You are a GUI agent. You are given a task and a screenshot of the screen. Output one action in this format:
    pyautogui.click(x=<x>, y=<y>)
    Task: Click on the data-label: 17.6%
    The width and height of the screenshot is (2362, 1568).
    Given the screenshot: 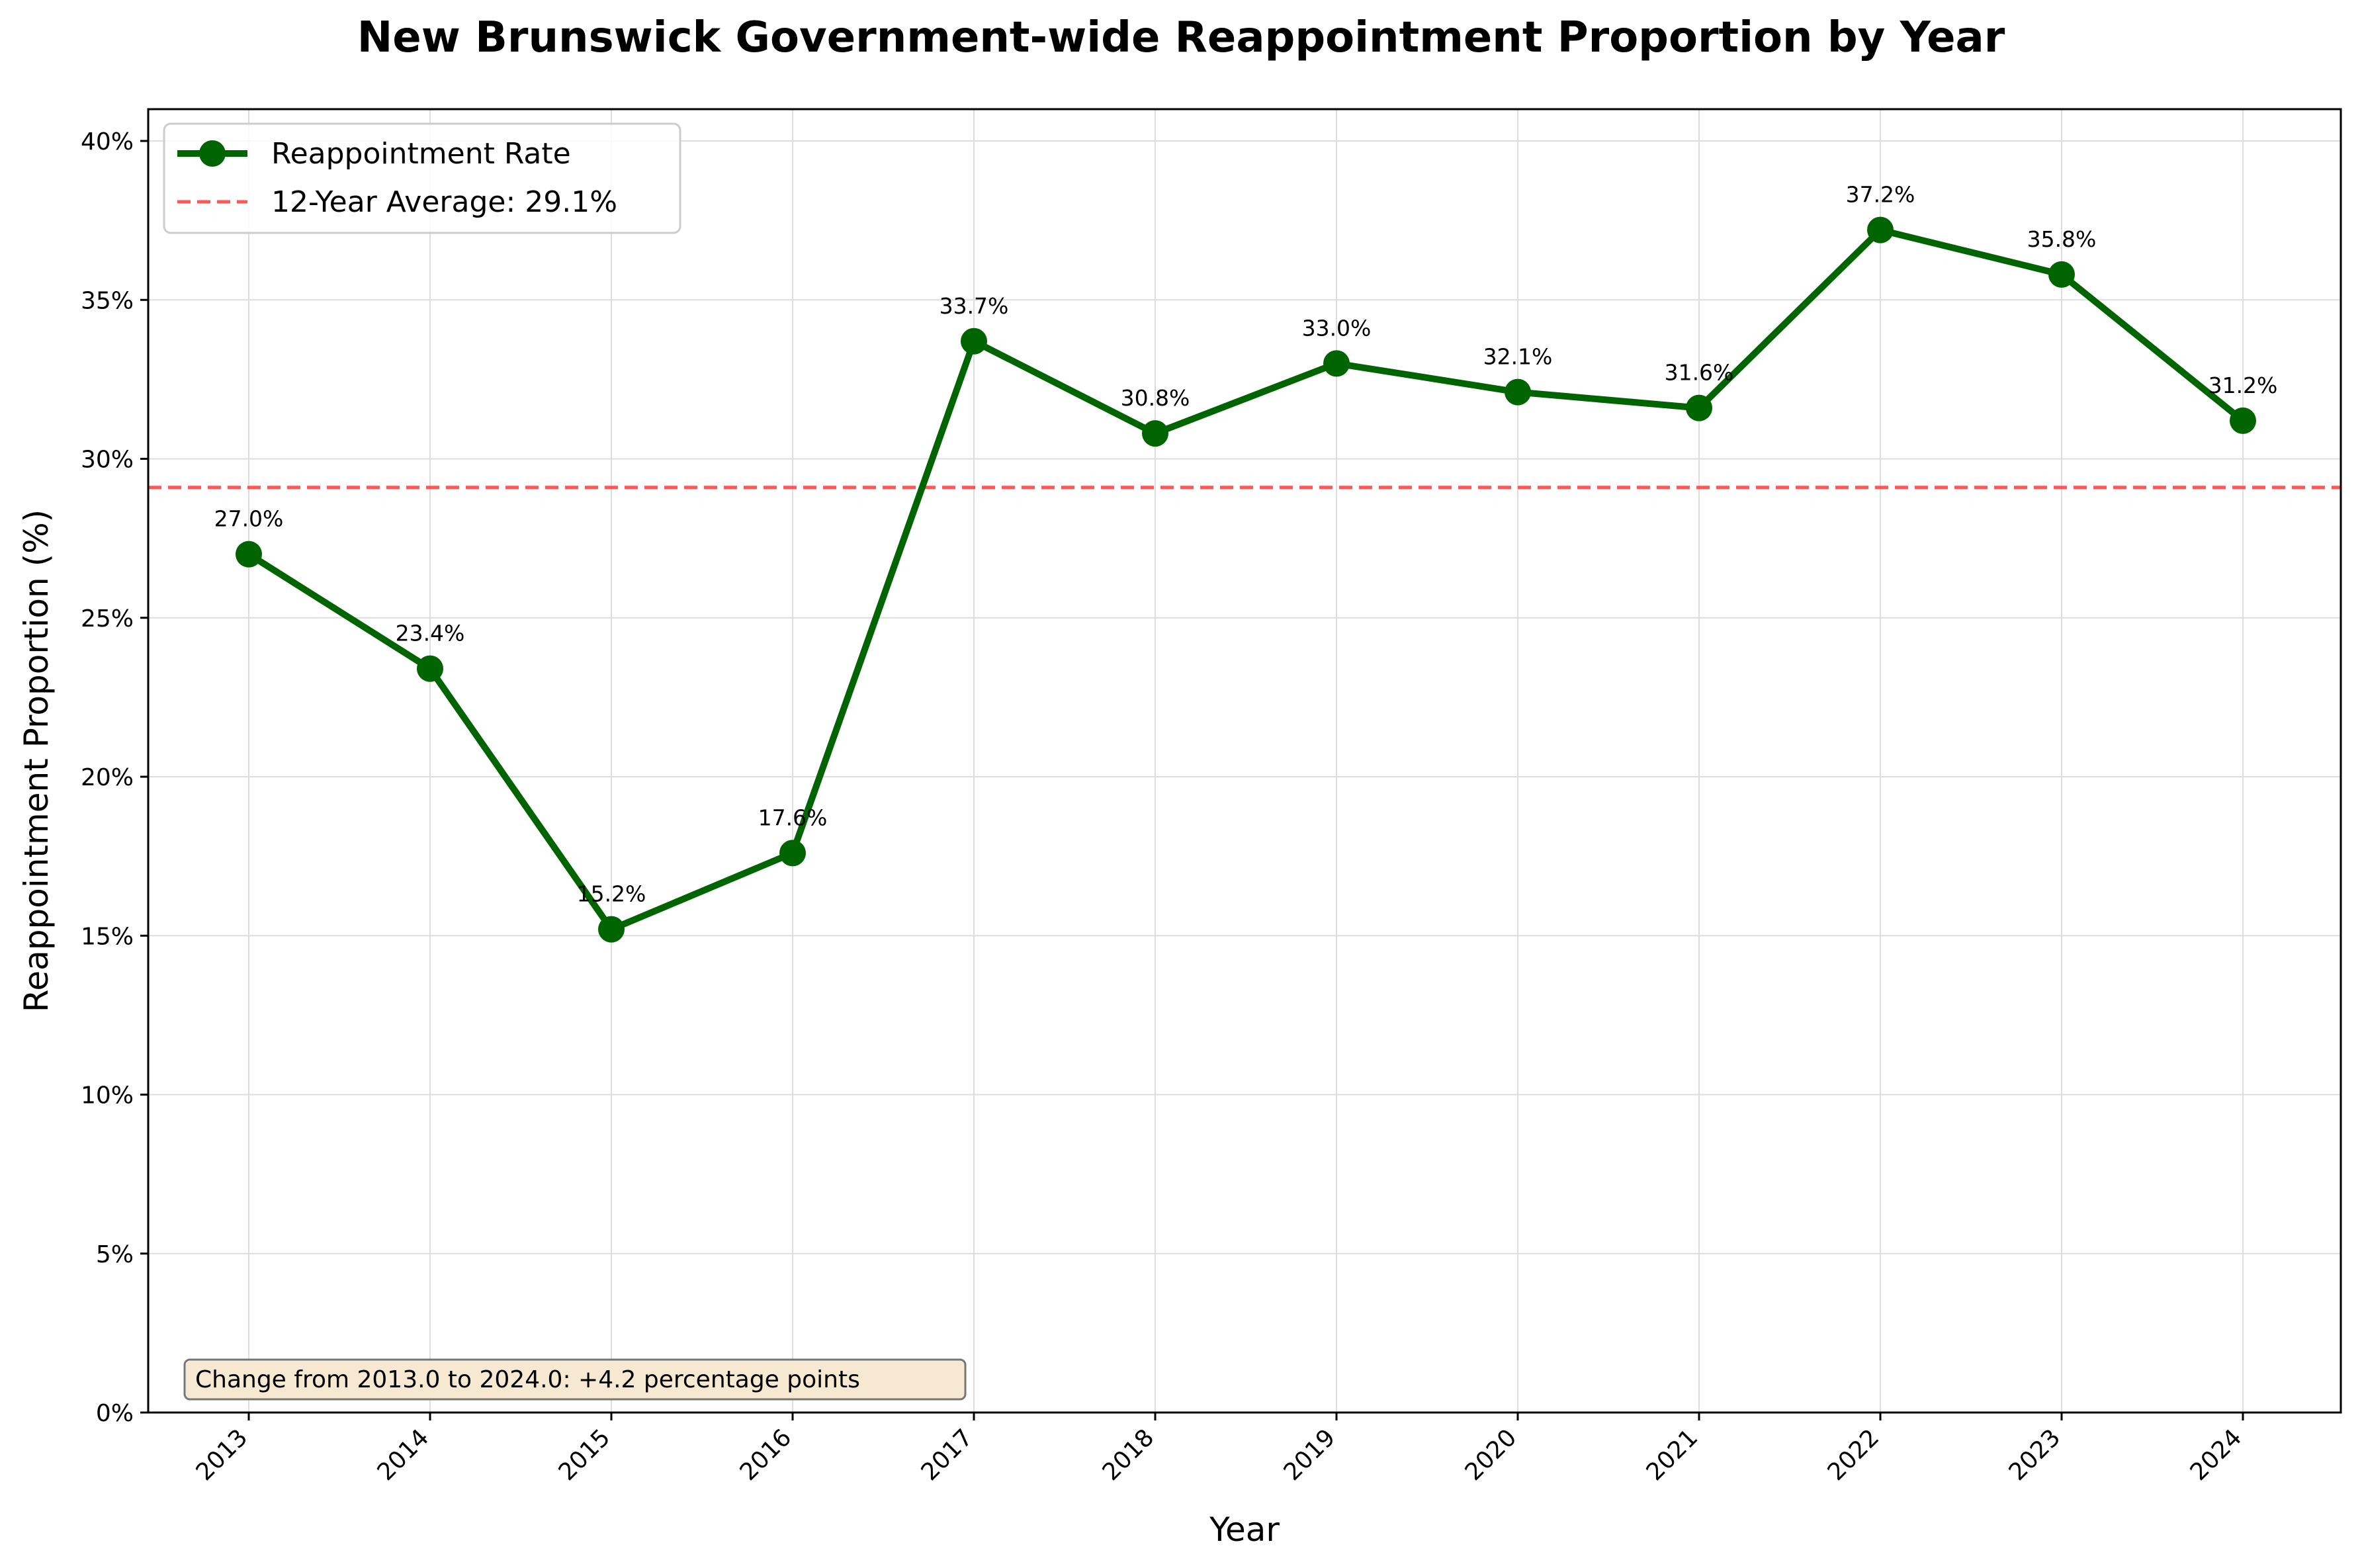 What is the action you would take?
    pyautogui.click(x=793, y=817)
    